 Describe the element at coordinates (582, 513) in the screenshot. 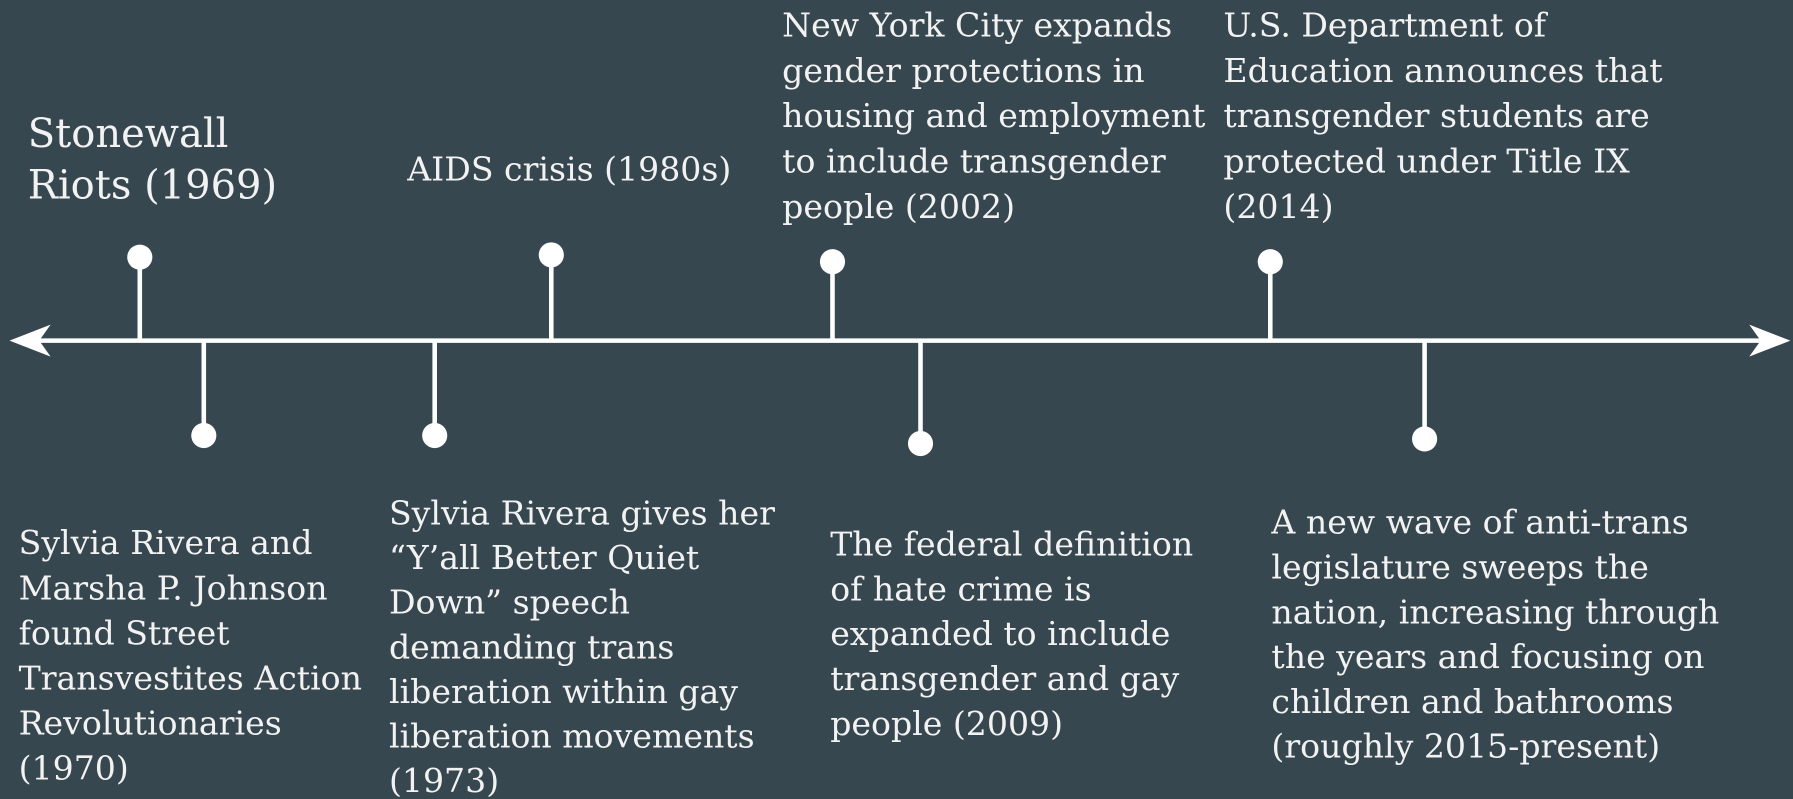

I see `event-label: Sylvia Rivera gives her` at that location.